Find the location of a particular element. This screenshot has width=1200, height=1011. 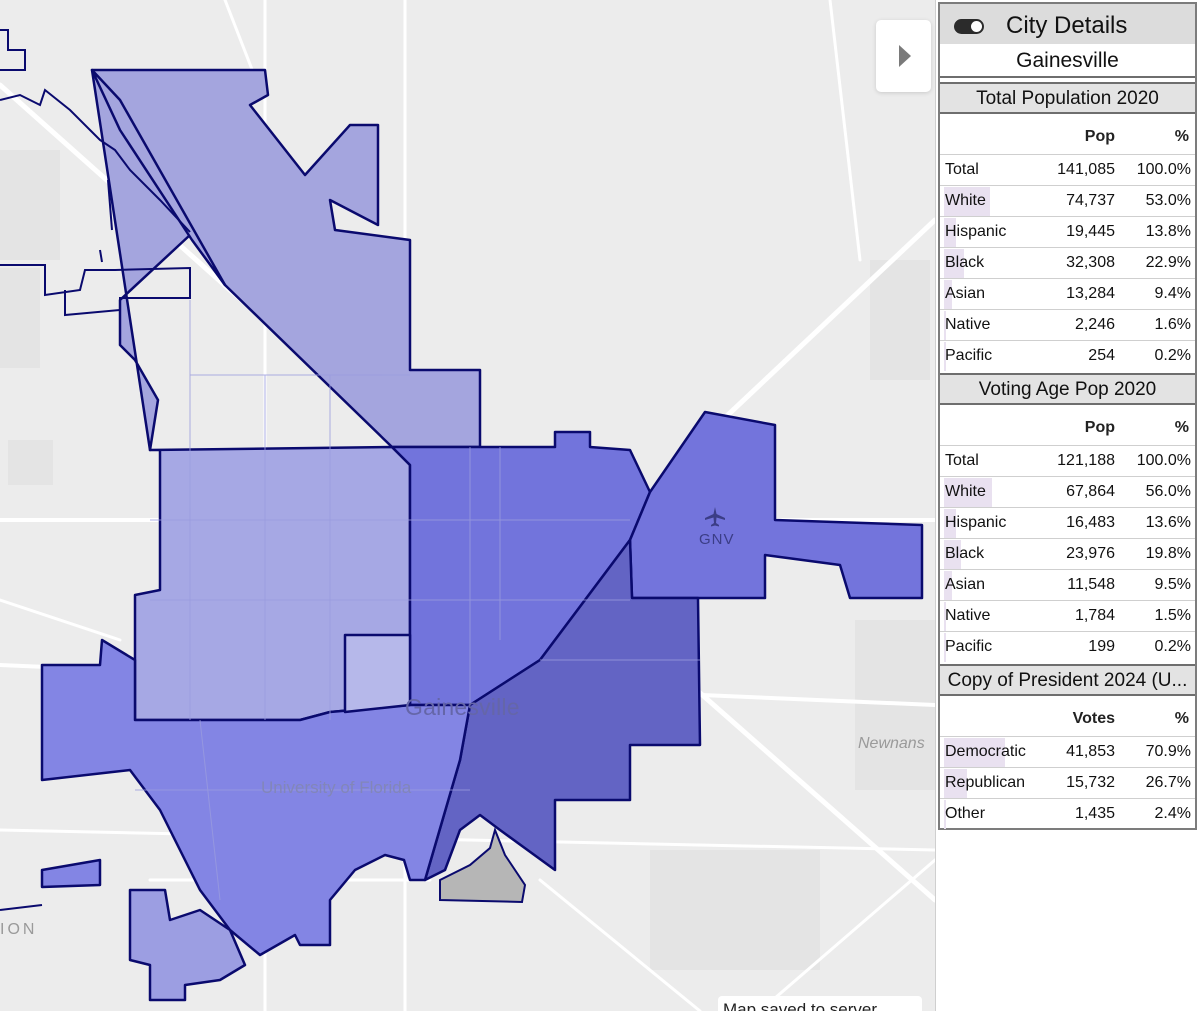

column-header-value: Pop is located at coordinates (1099, 427).